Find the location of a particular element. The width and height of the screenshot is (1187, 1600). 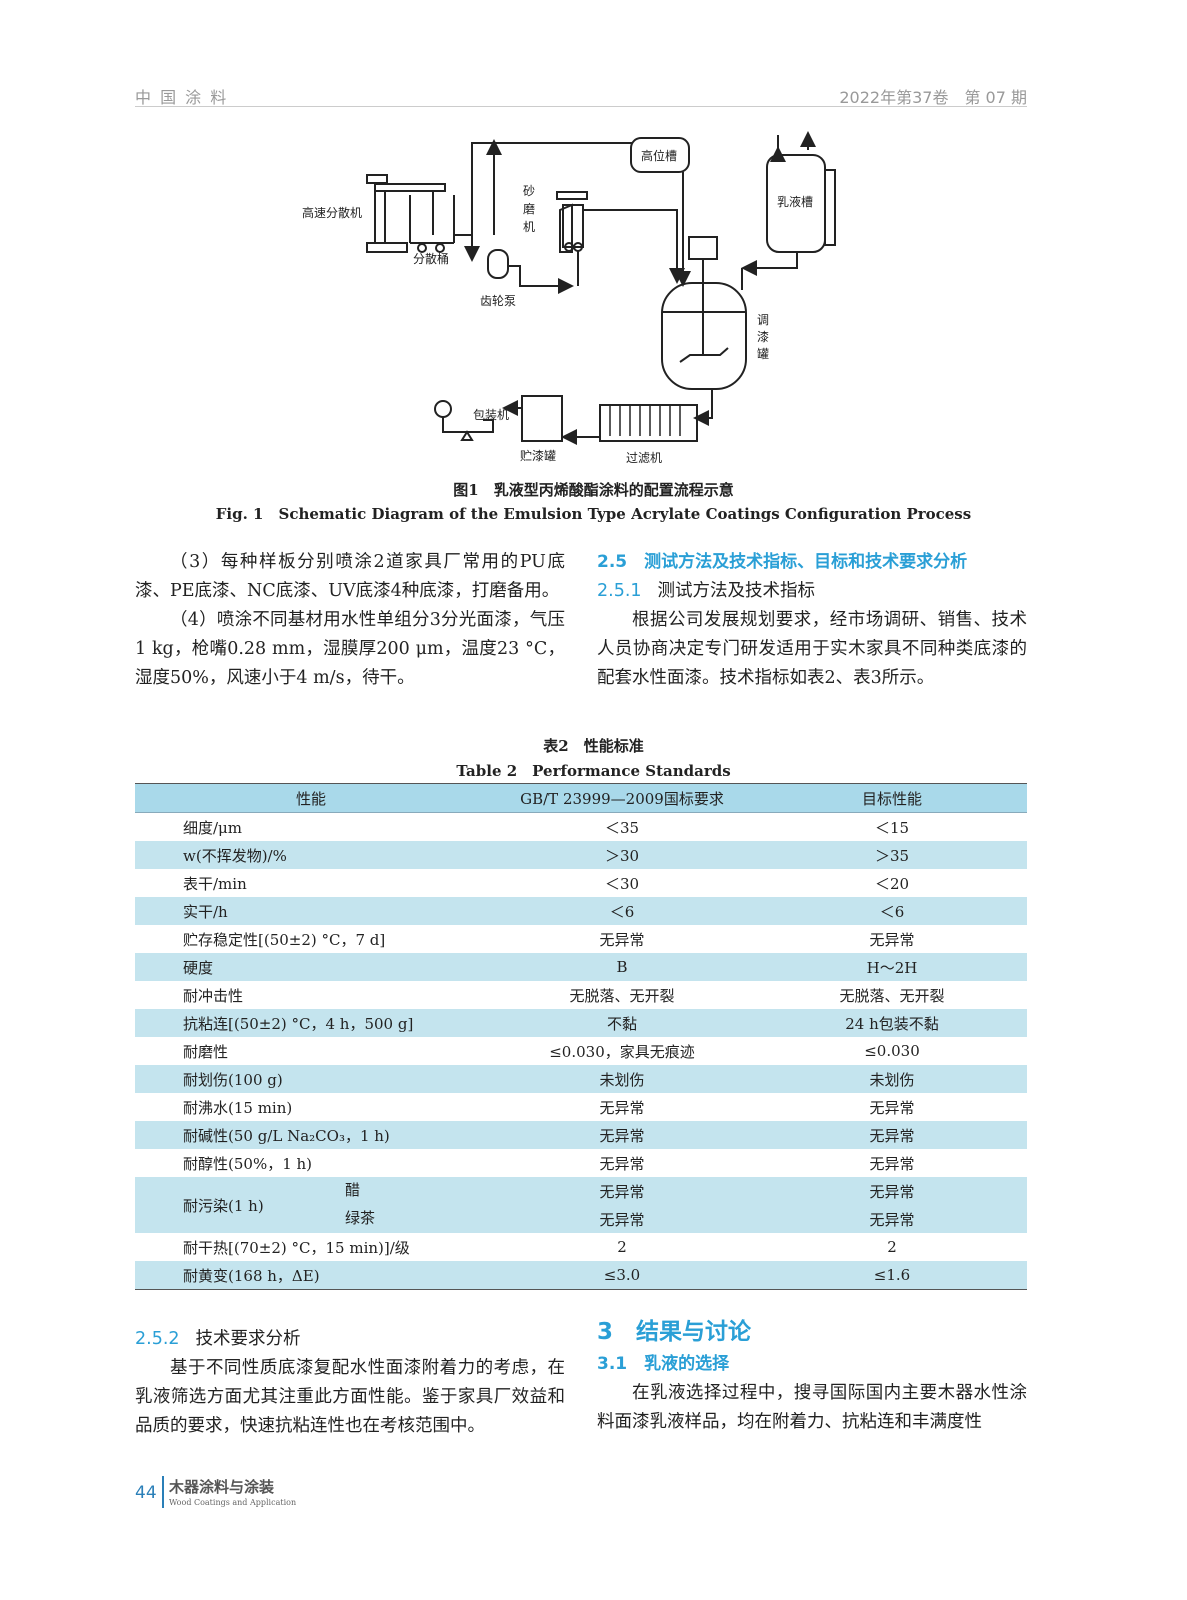

table-cell: ≤1.6 is located at coordinates (892, 1275).